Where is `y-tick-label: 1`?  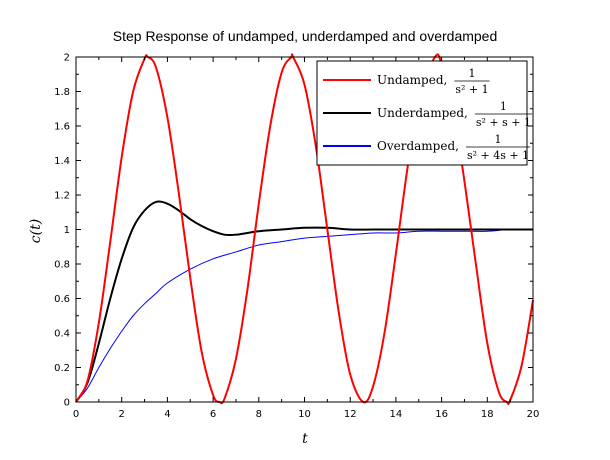 y-tick-label: 1 is located at coordinates (67, 230).